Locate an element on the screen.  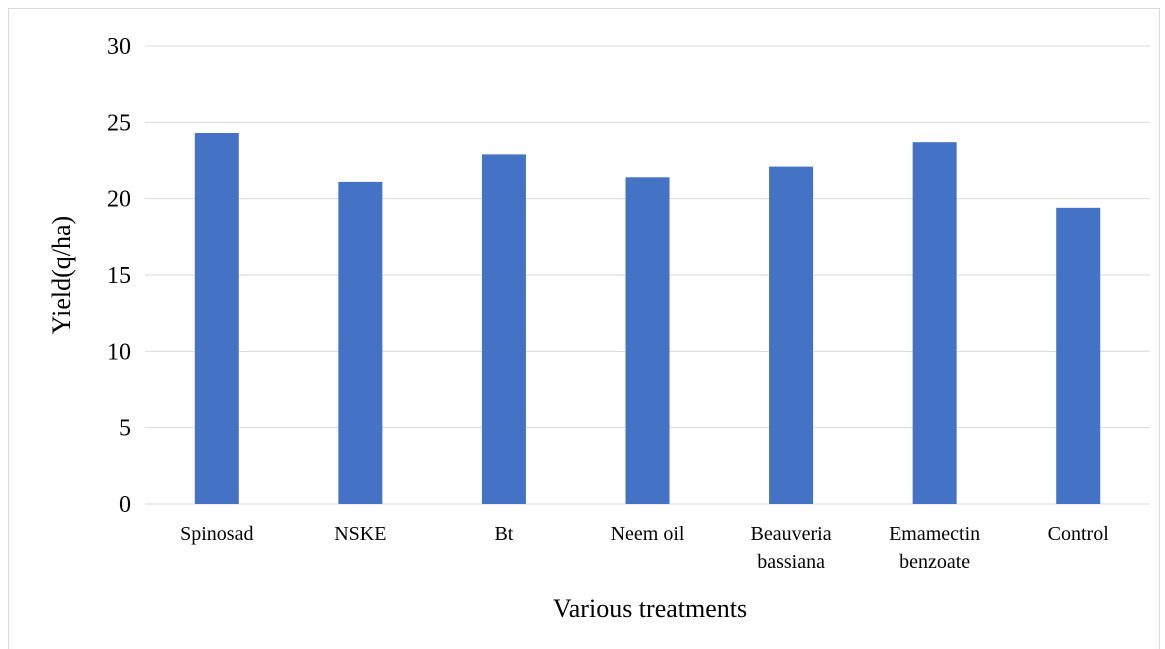
x-tick-label: Spinosad is located at coordinates (216, 534).